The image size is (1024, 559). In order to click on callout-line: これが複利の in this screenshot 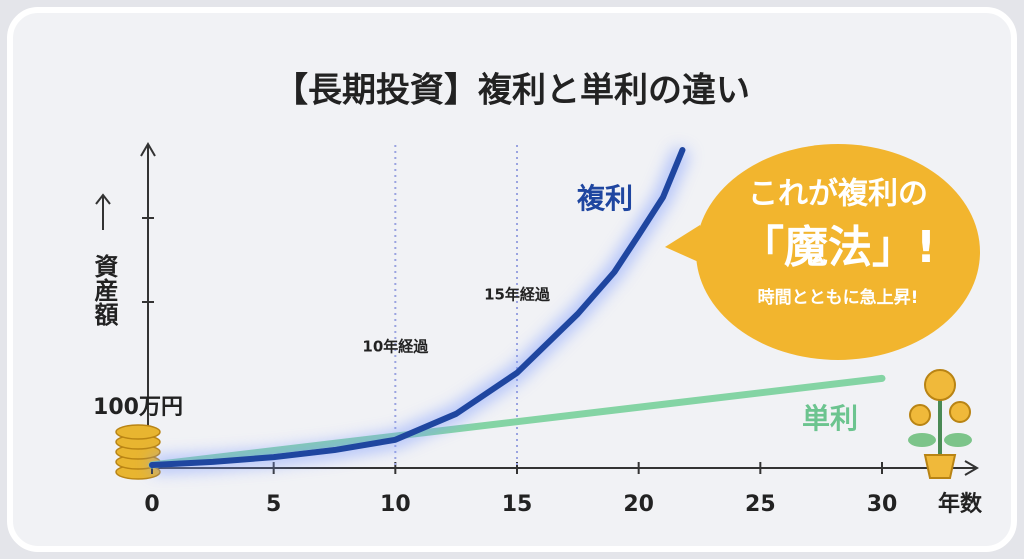, I will do `click(838, 194)`.